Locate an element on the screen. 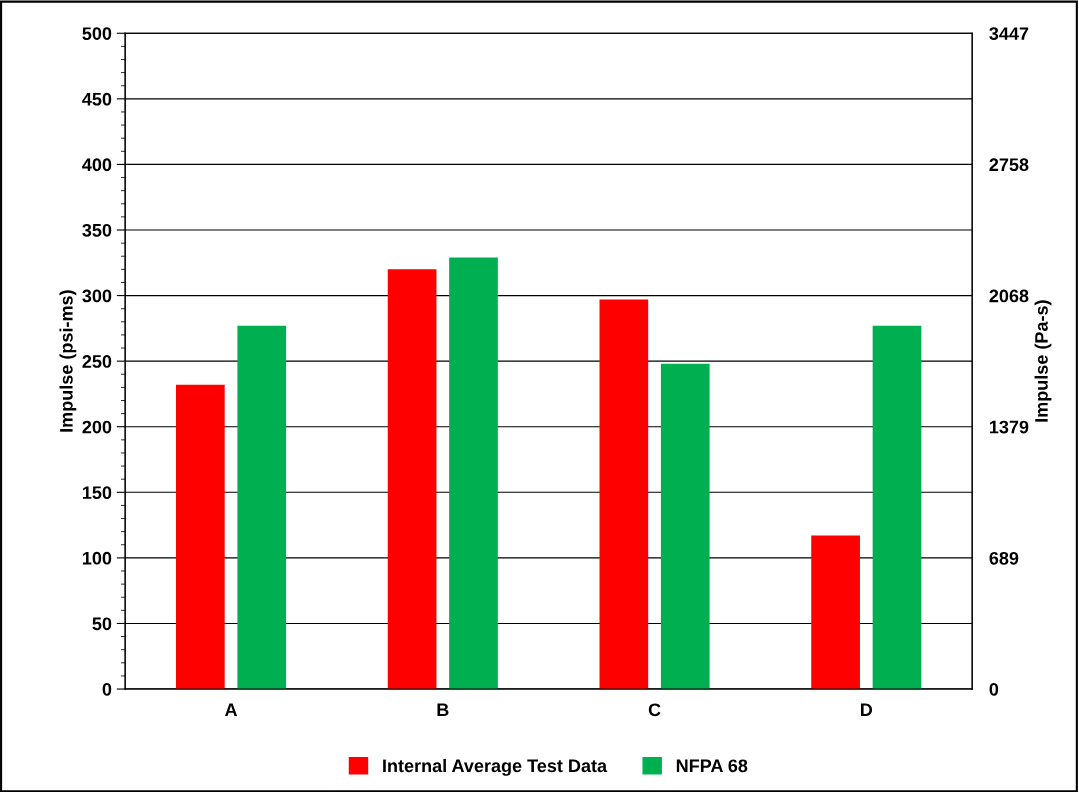  legend-label: Internal Average Test Data is located at coordinates (495, 767).